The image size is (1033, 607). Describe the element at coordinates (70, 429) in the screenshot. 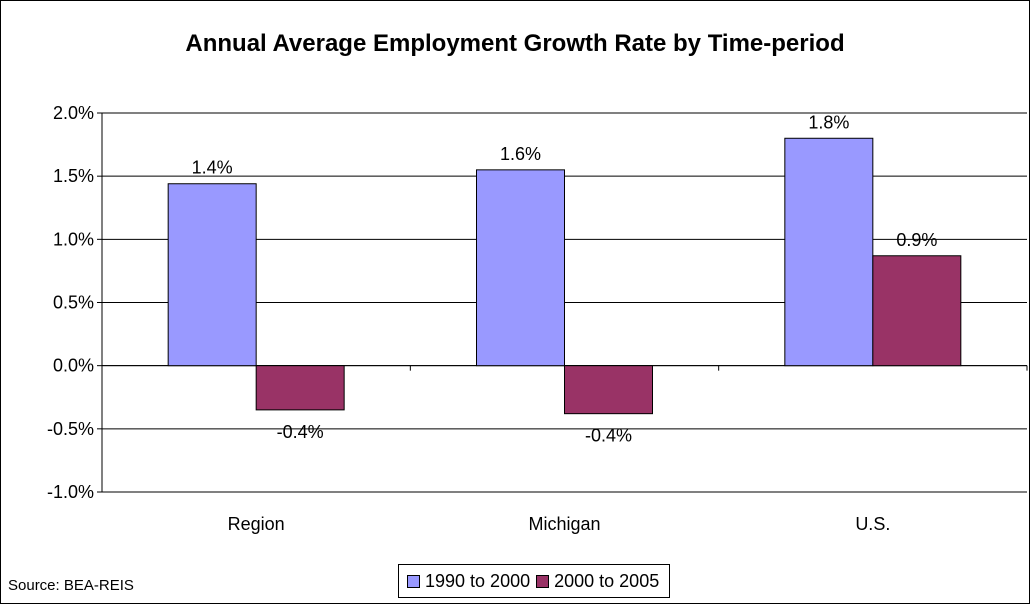

I see `y-tick-label: -0.5%` at that location.